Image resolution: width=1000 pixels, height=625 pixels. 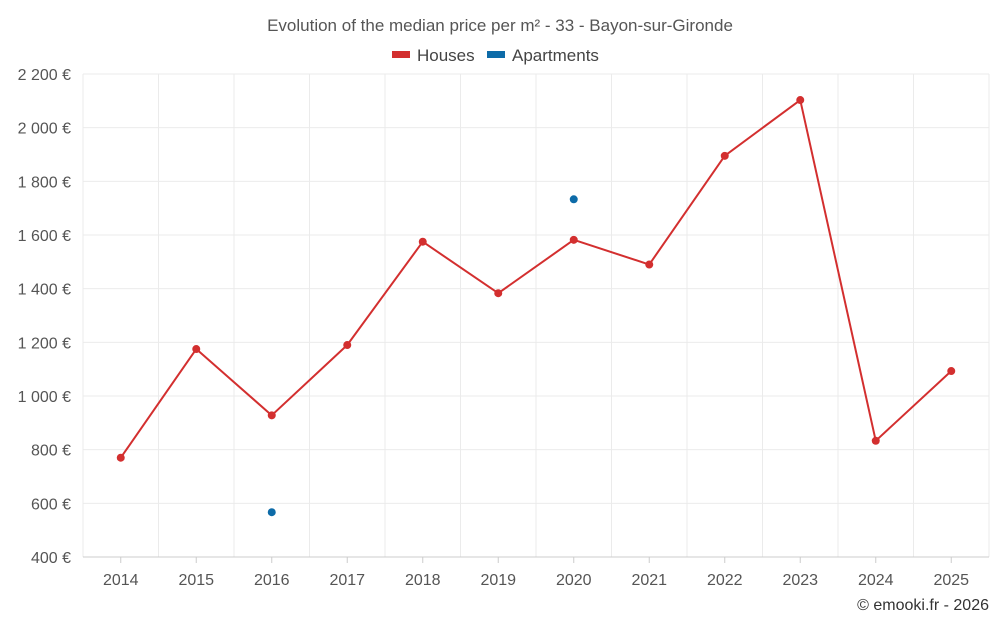 I want to click on y-tick-label: 2 000 €, so click(x=44, y=129).